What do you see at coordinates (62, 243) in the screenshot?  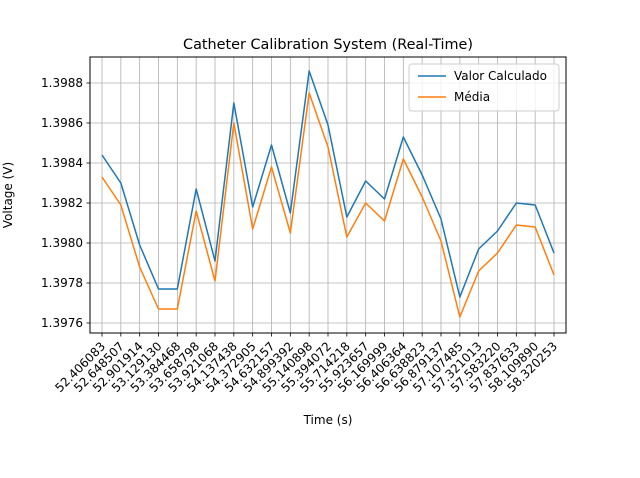 I see `y-tick-label: 1.3980` at bounding box center [62, 243].